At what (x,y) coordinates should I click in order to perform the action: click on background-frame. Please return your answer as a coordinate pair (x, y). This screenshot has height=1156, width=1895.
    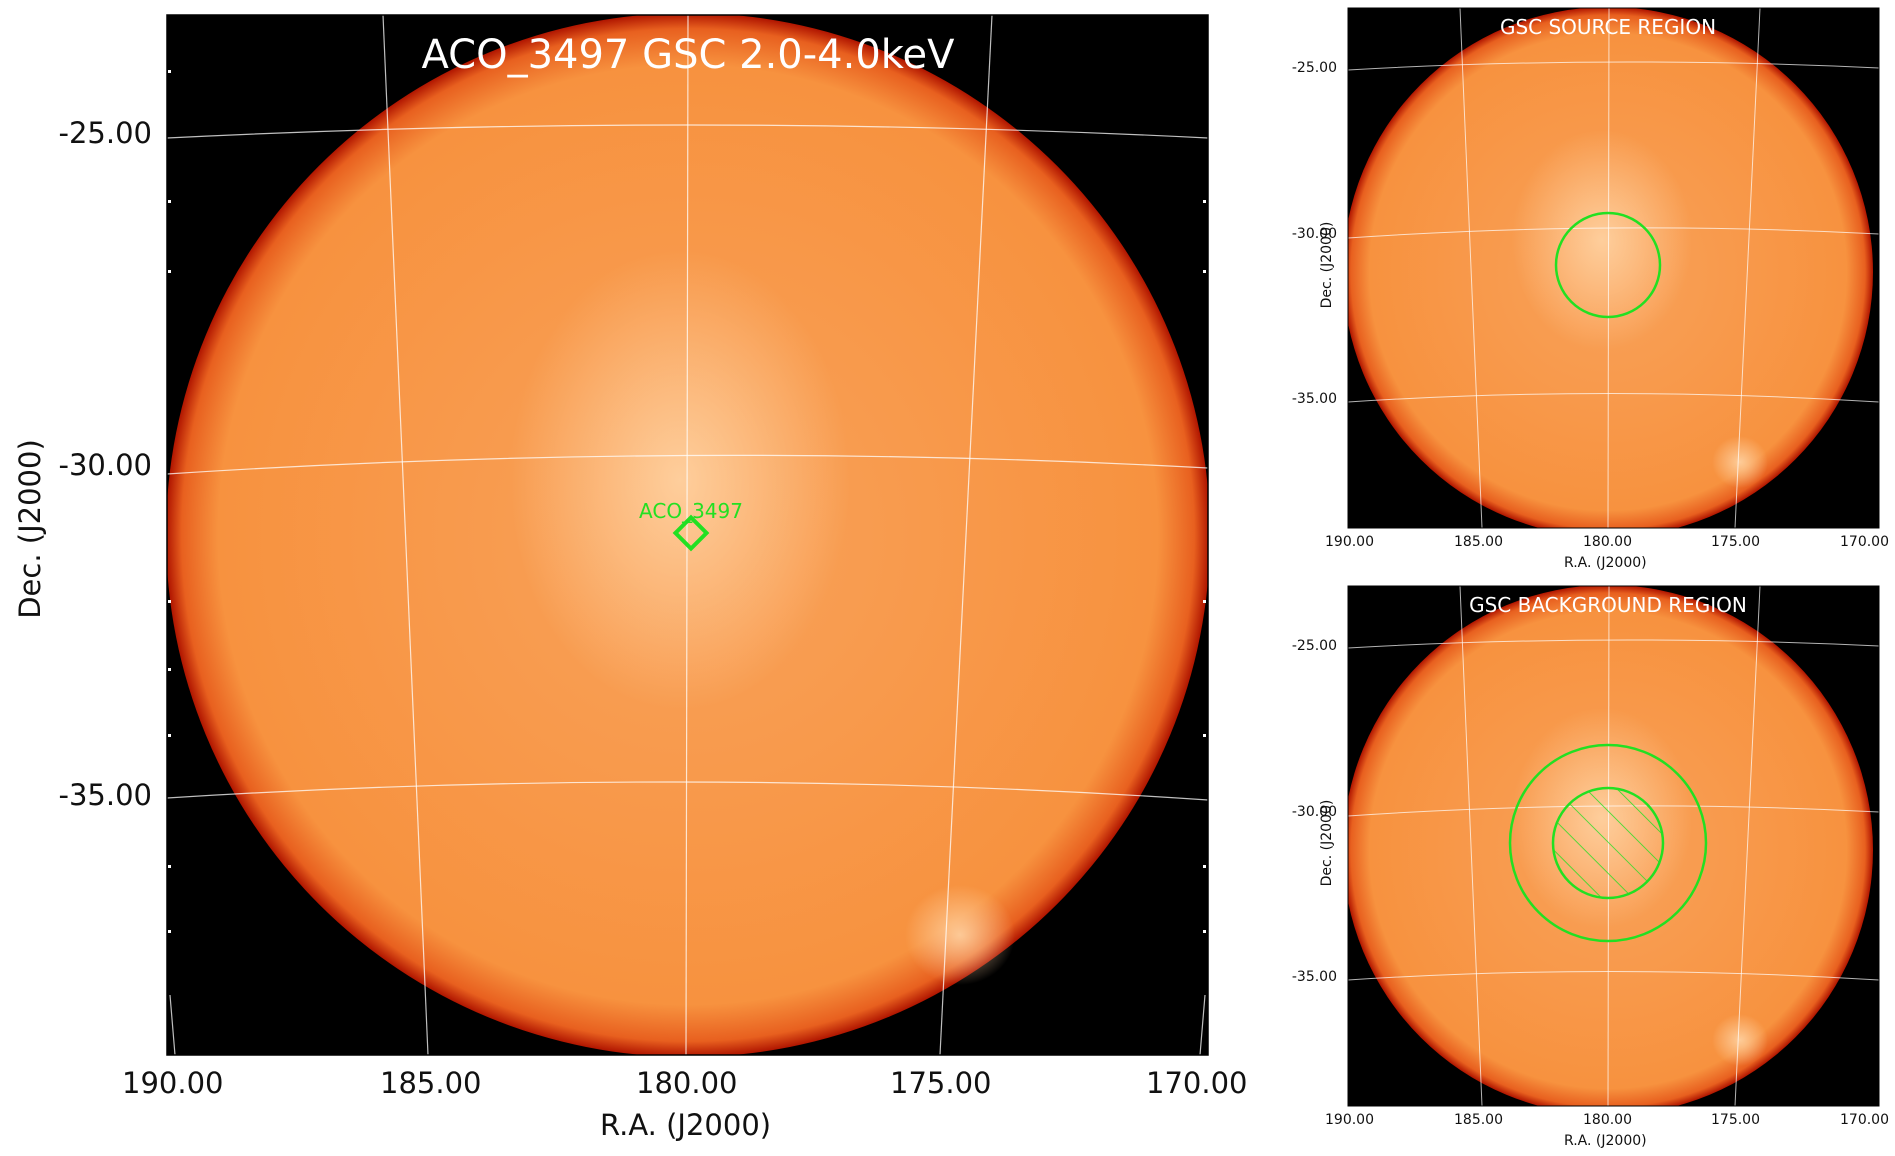
    Looking at the image, I should click on (1613, 846).